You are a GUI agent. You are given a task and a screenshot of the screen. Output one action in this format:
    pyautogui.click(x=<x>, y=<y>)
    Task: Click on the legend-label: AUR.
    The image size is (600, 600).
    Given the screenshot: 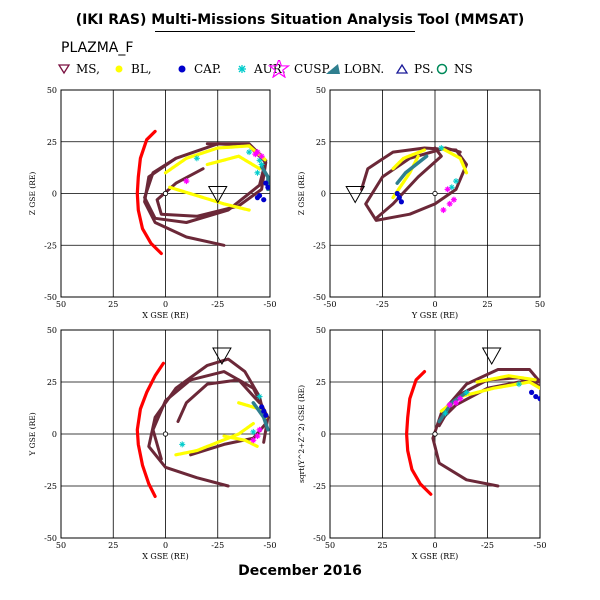 What is the action you would take?
    pyautogui.click(x=270, y=69)
    